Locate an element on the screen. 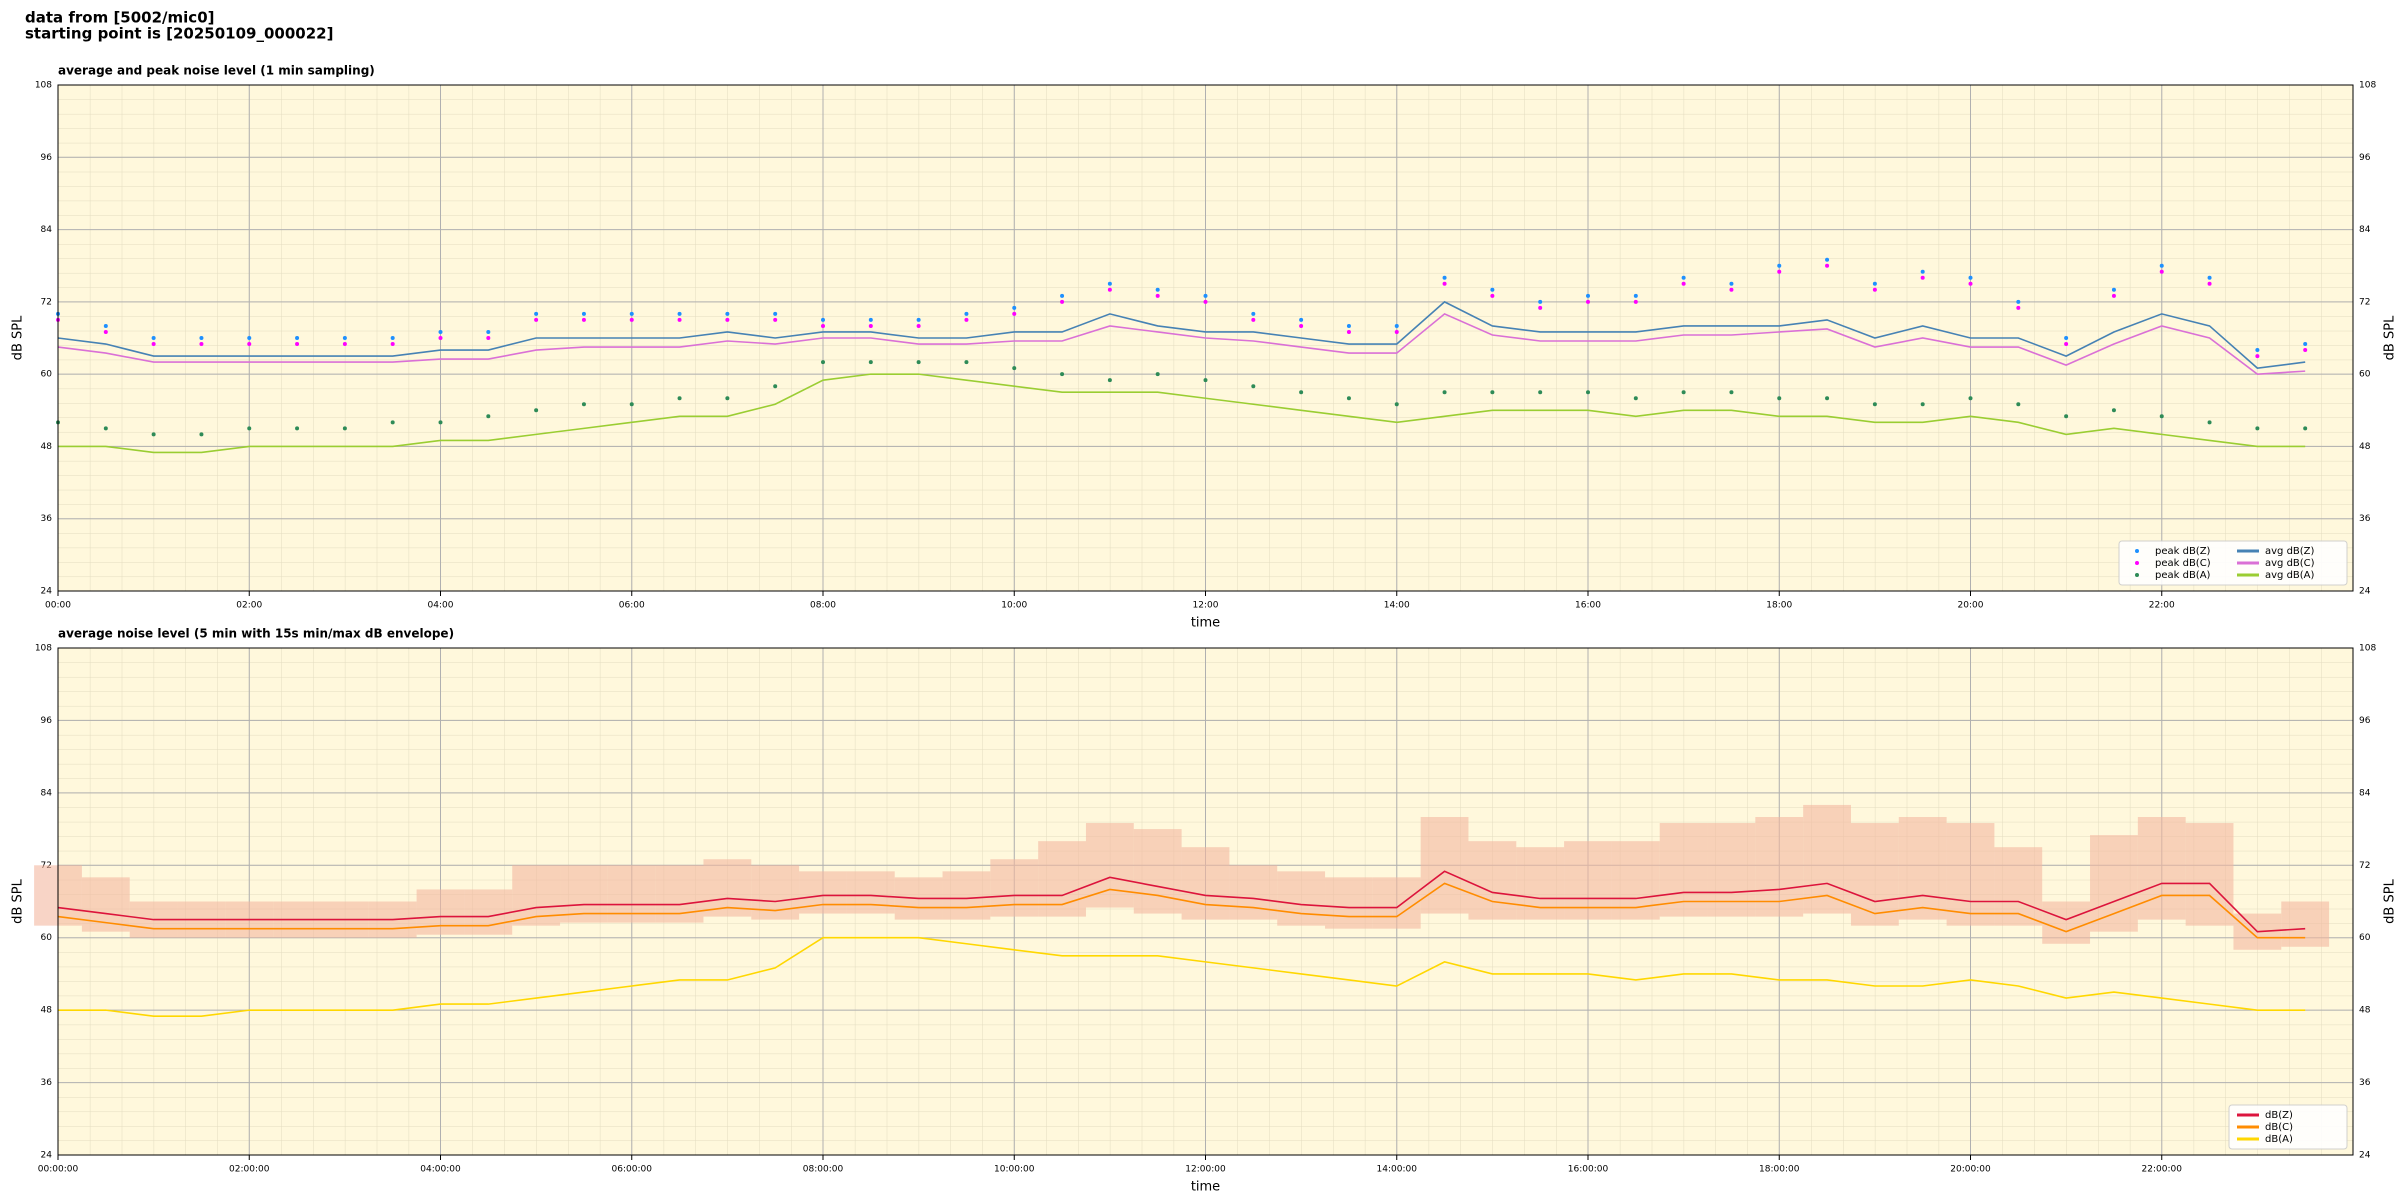  x-tick-label: 08:00:00 is located at coordinates (823, 1170).